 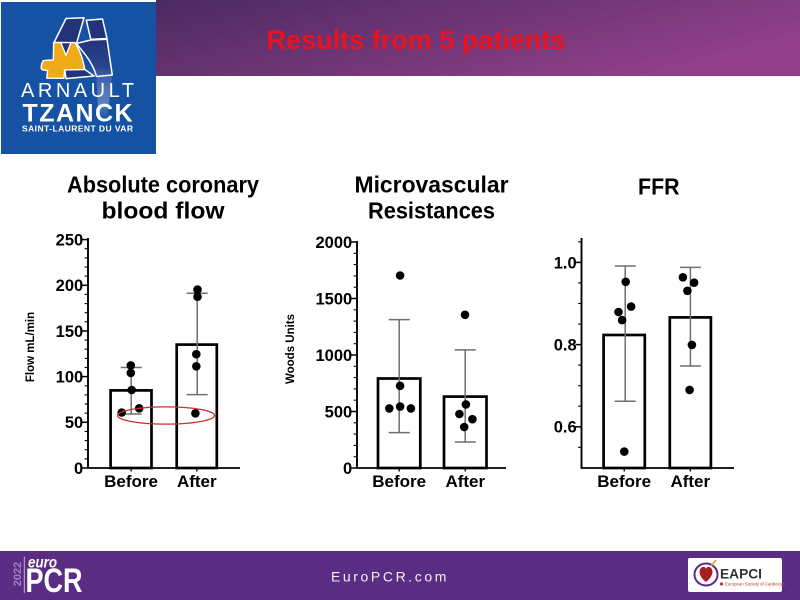 What do you see at coordinates (431, 211) in the screenshot?
I see `svg-text: Resistances` at bounding box center [431, 211].